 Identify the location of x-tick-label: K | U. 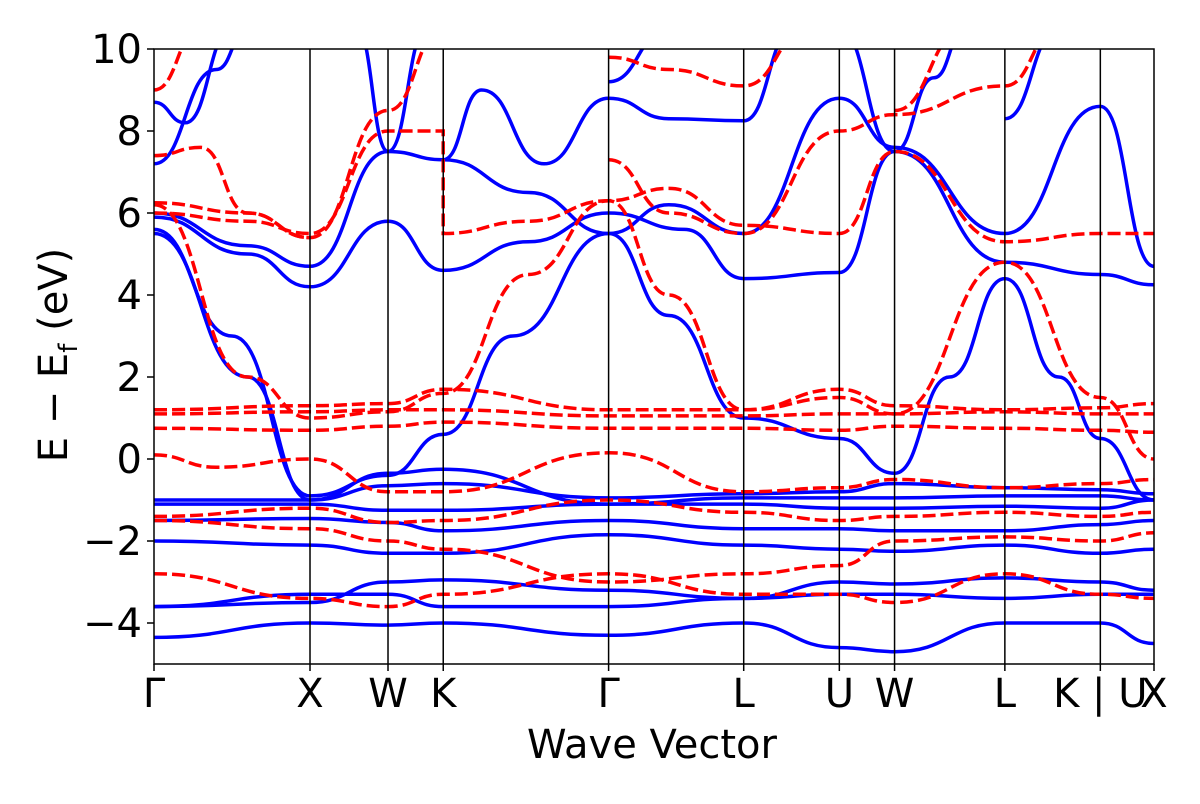
(1100, 694).